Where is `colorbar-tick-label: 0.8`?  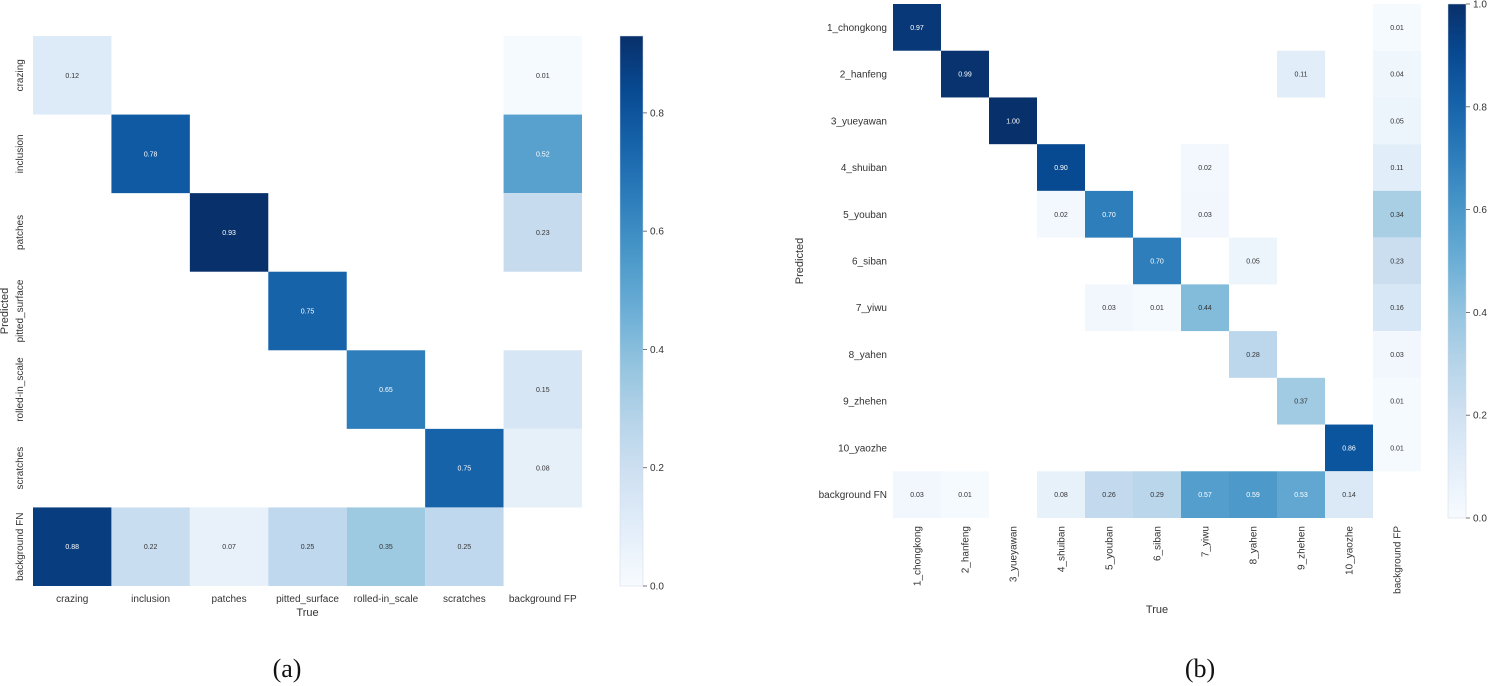 colorbar-tick-label: 0.8 is located at coordinates (1480, 107).